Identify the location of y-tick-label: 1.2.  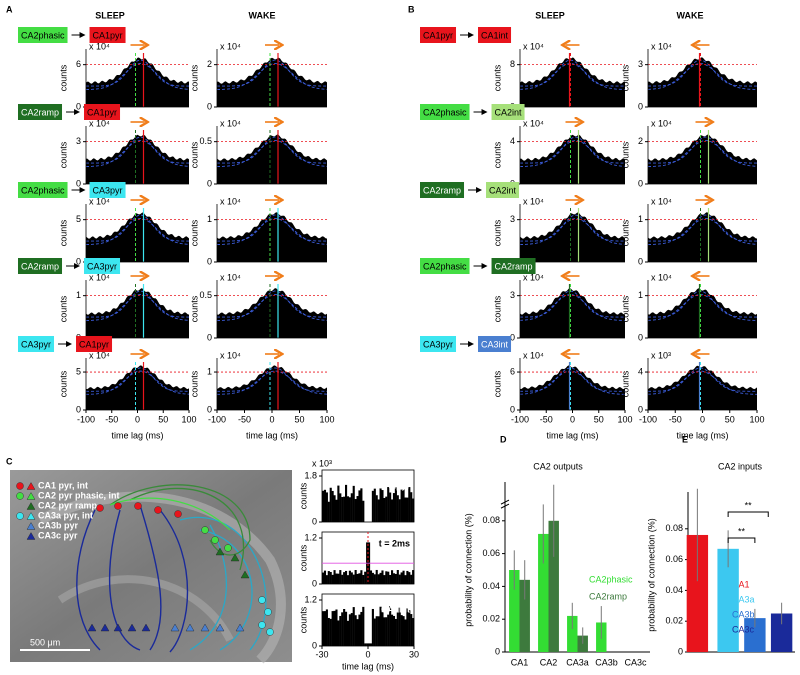
(310, 537).